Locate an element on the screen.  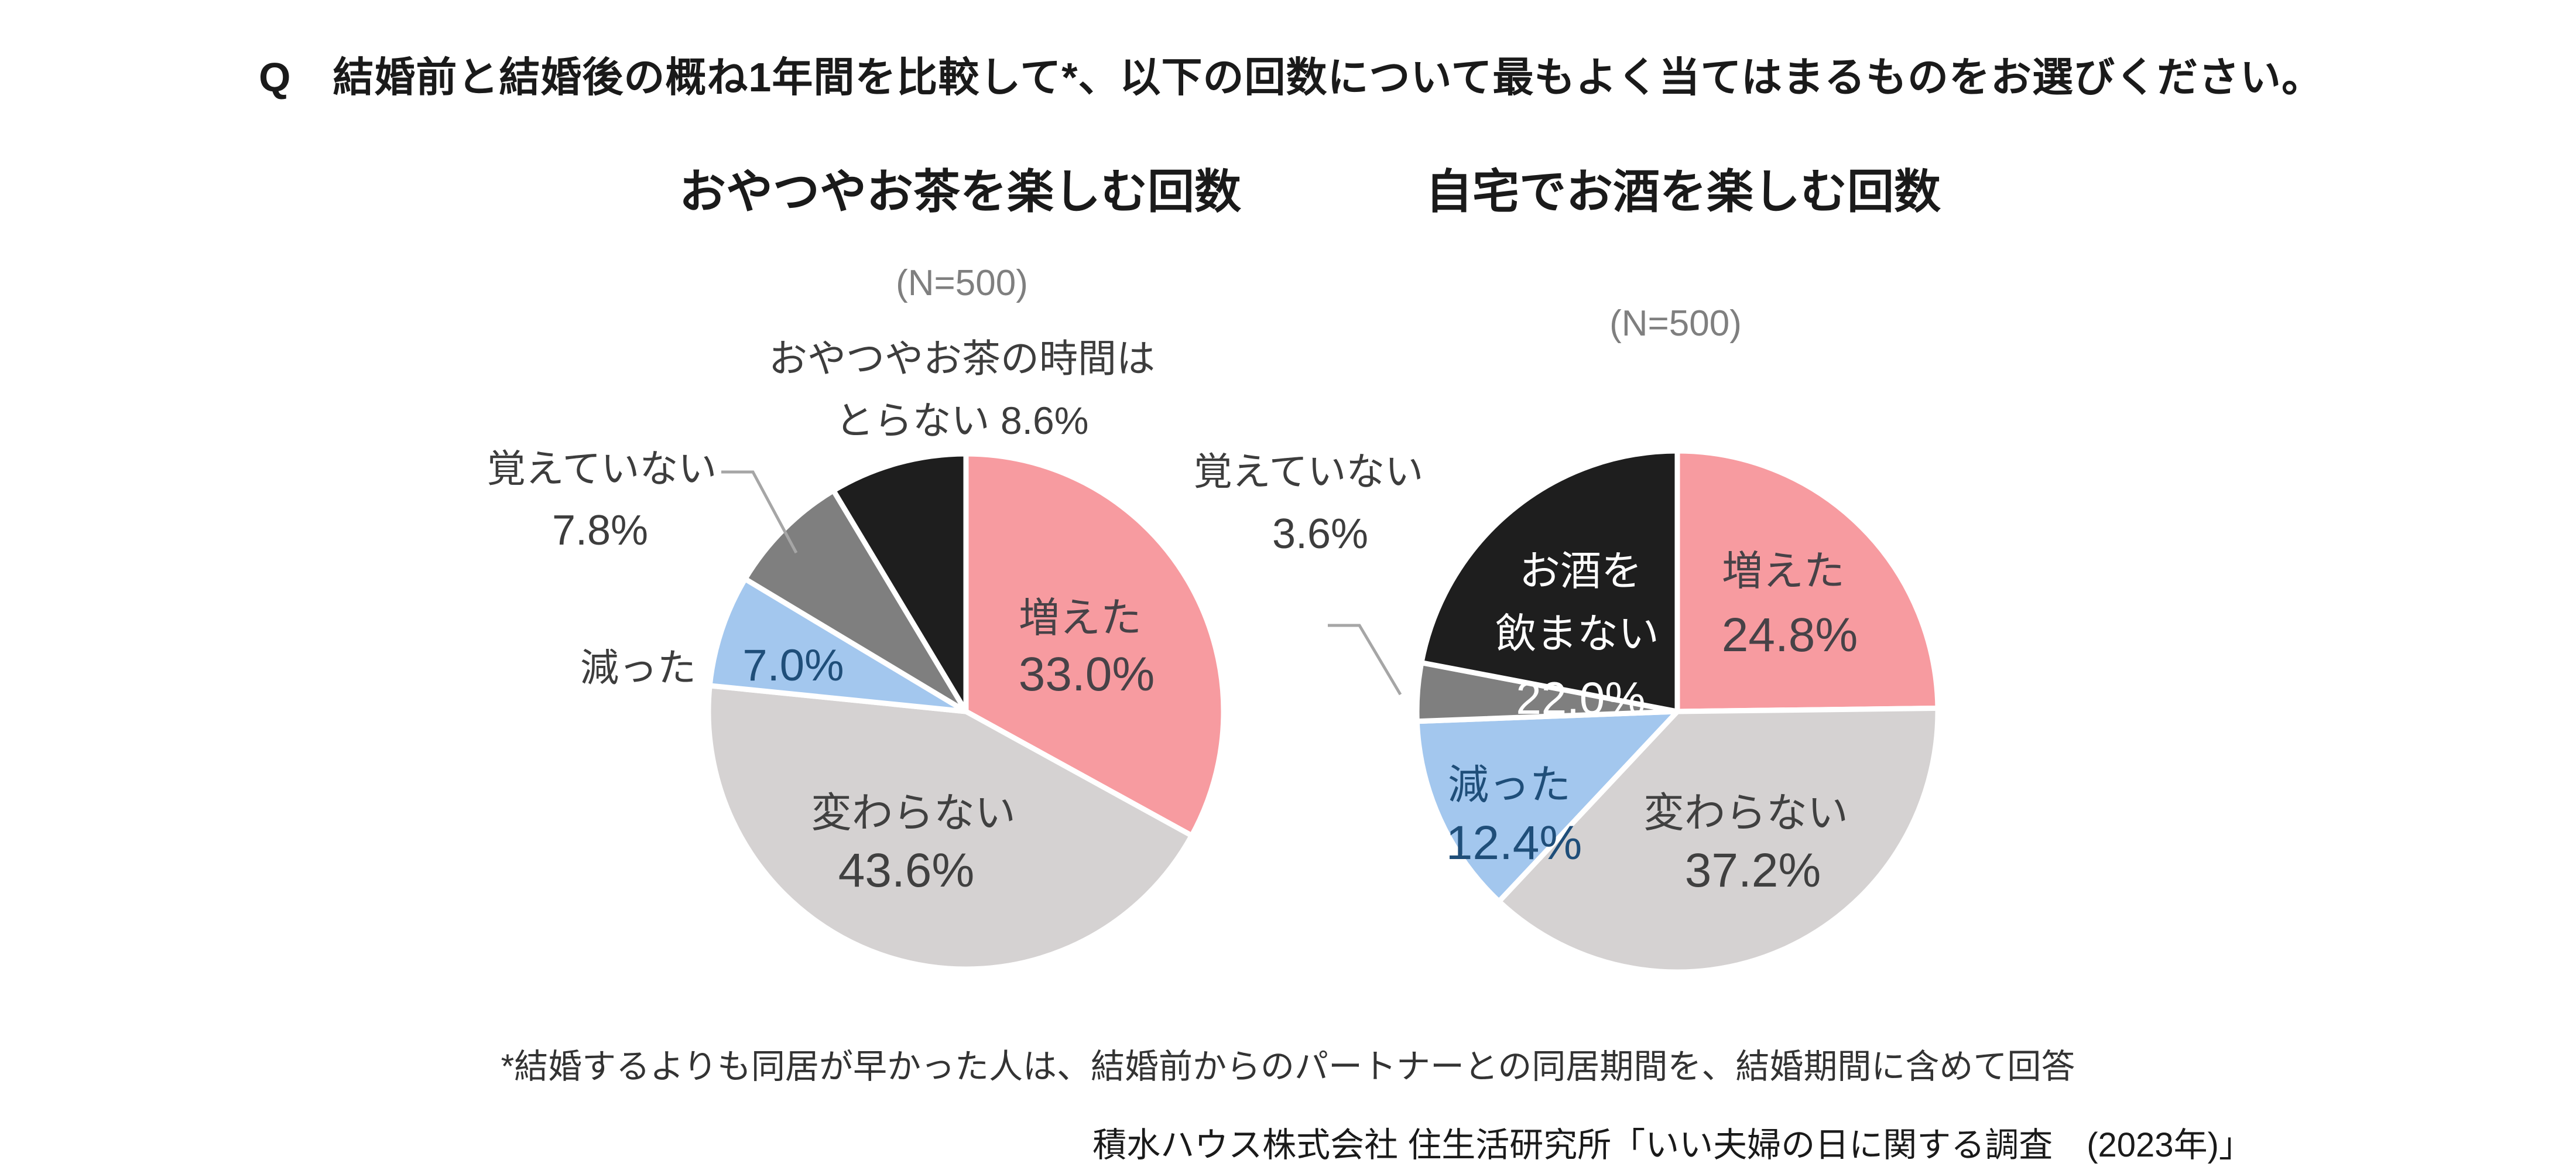
tea-slice-value-unchanged: 43.6% is located at coordinates (906, 870).